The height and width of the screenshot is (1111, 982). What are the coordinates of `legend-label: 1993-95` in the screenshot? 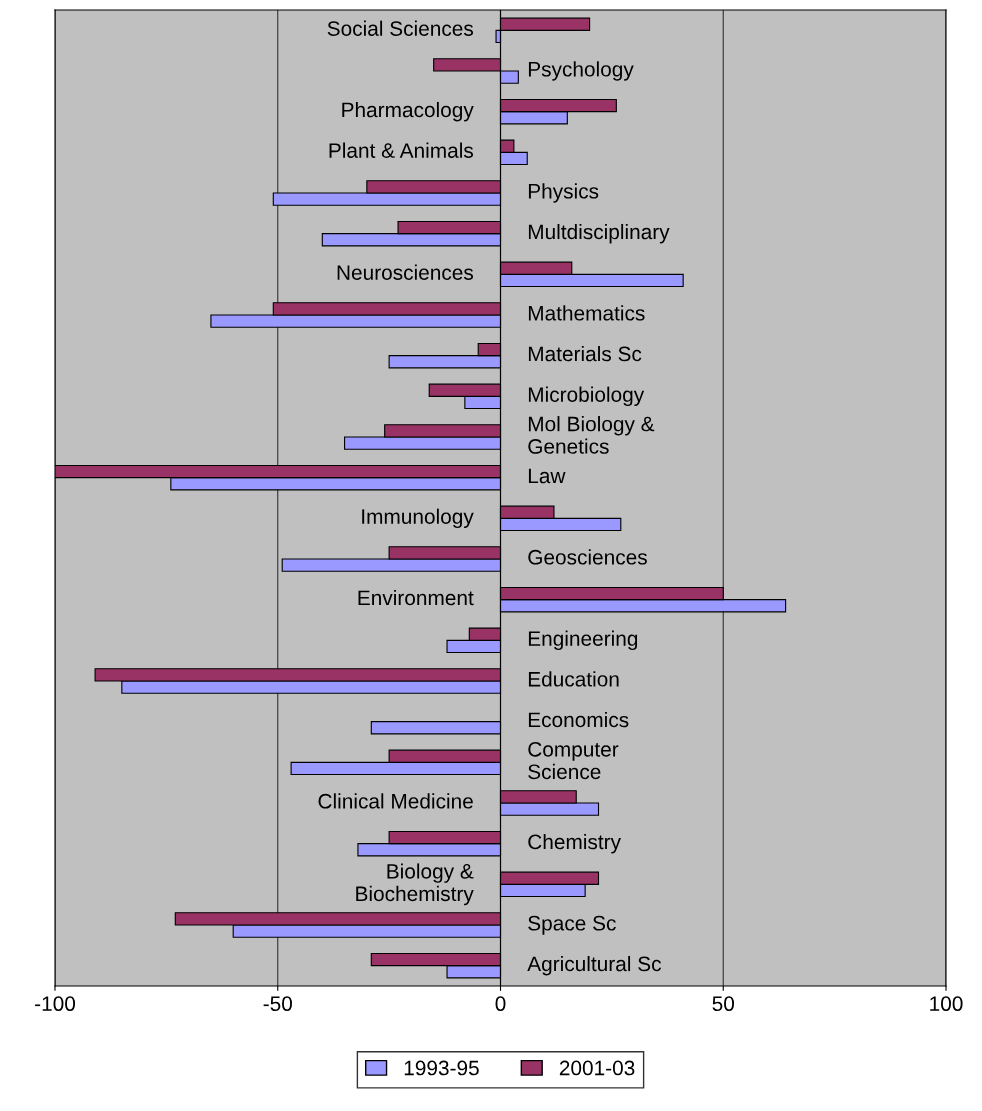 It's located at (441, 1068).